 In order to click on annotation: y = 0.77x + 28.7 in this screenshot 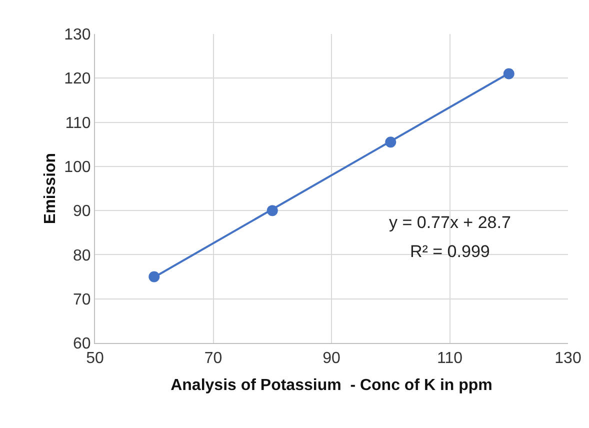, I will do `click(450, 222)`.